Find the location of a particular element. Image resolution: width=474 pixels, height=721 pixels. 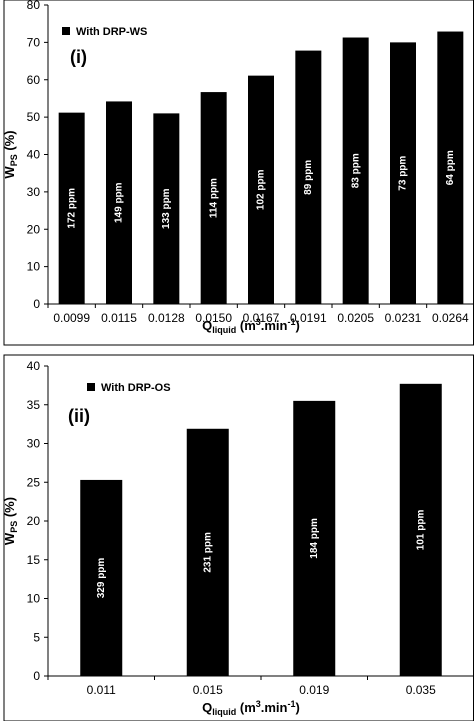

y-tick-label: 70 is located at coordinates (34, 42).